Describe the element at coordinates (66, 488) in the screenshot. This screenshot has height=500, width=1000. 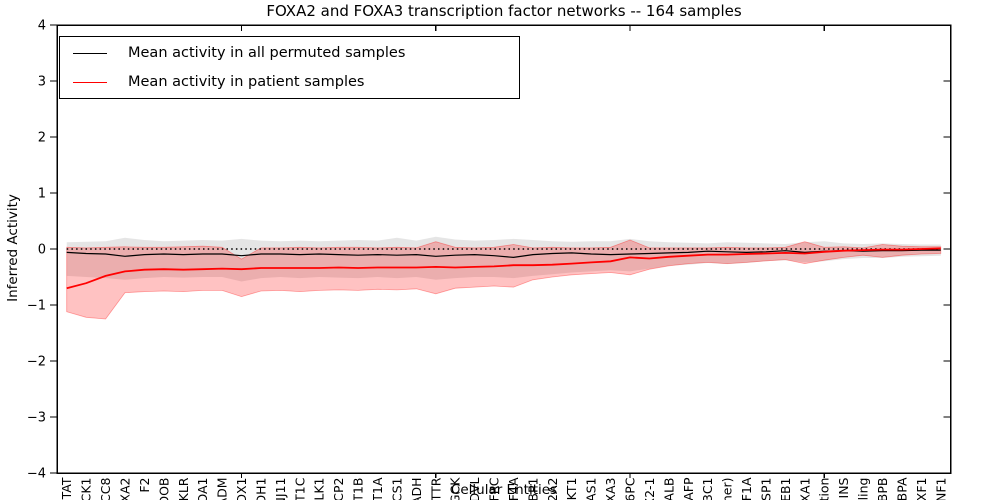
I see `x-tick-label: TAT` at that location.